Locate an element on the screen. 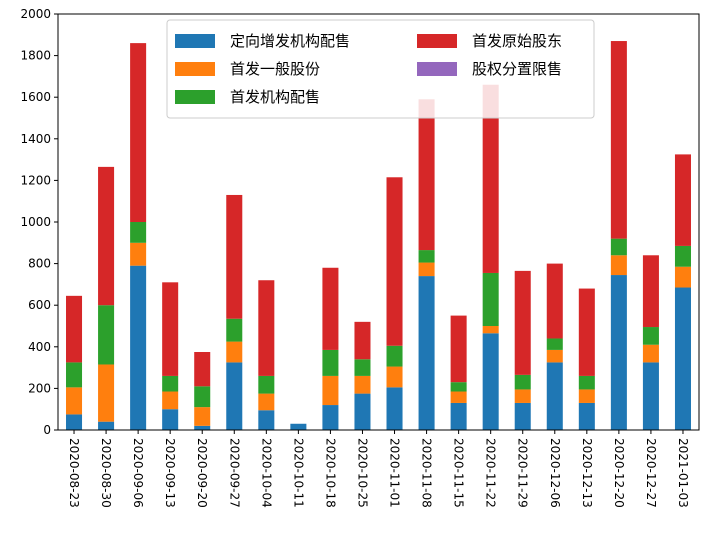 The width and height of the screenshot is (705, 549). x-tick-label: 2020-10-11 is located at coordinates (298, 473).